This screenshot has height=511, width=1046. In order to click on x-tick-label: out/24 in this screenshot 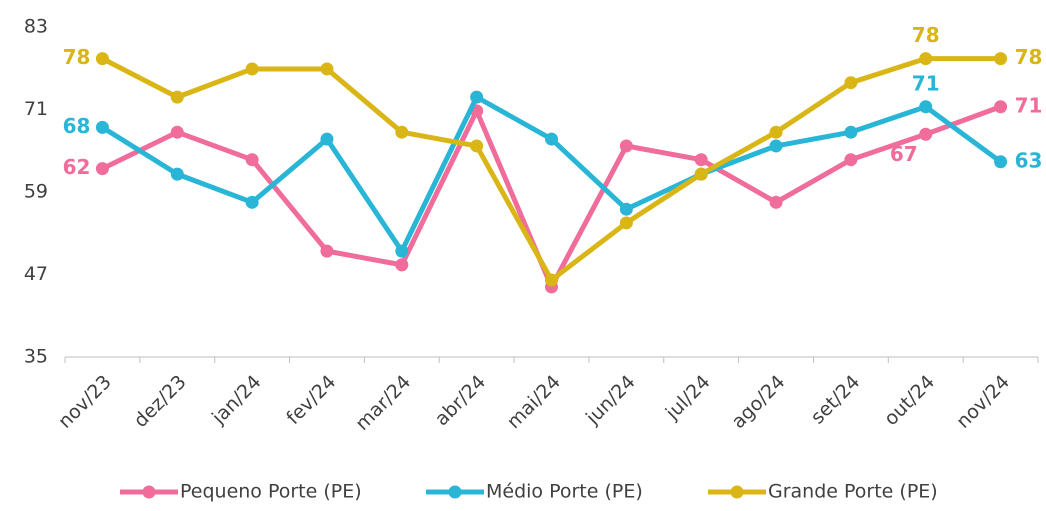, I will do `click(909, 400)`.